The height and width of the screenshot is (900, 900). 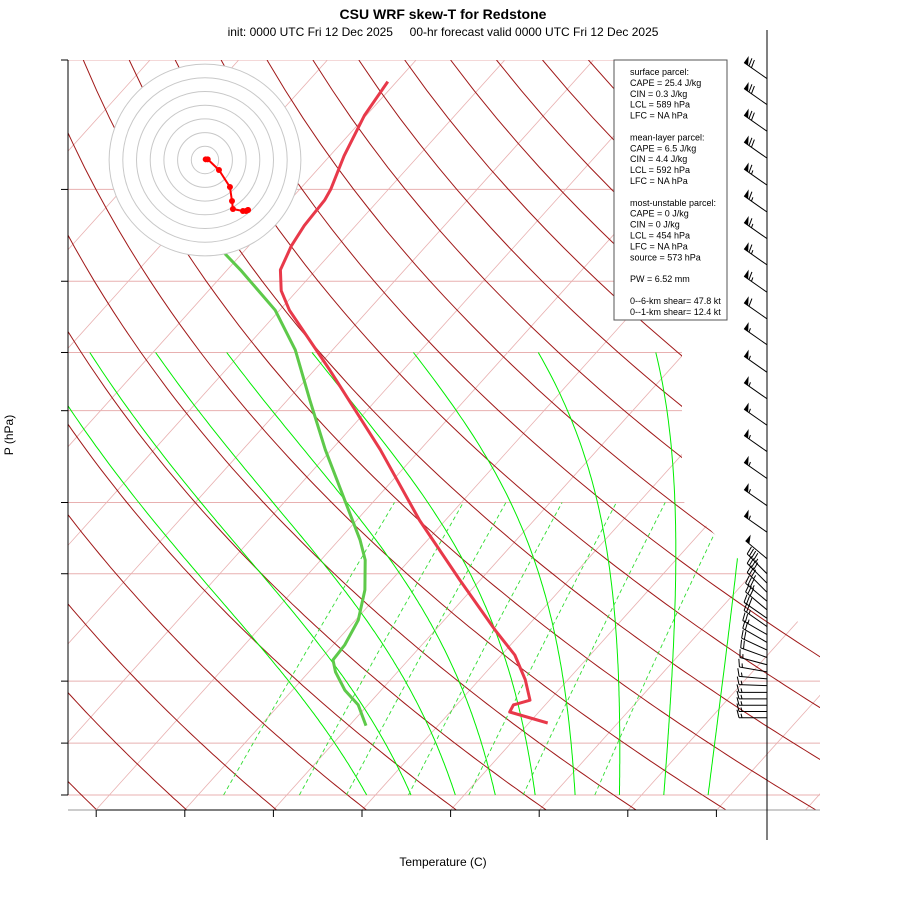 I want to click on isotherm, so click(x=767, y=435).